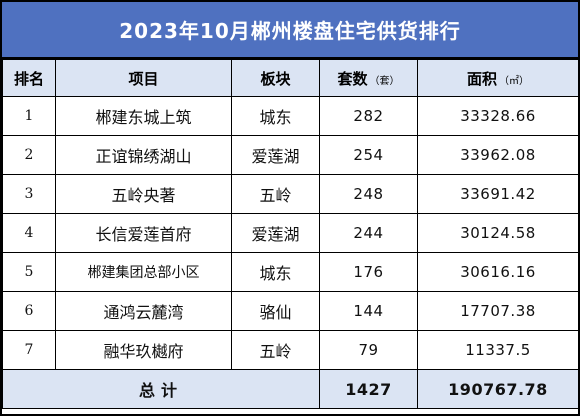 The image size is (580, 416). I want to click on header-district-label: 板块, so click(275, 78).